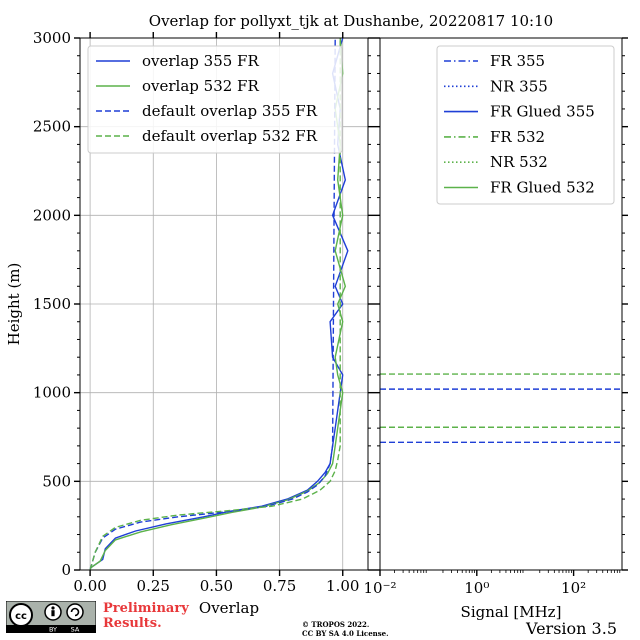  Describe the element at coordinates (132, 623) in the screenshot. I see `preliminary-line-2: Results.` at that location.